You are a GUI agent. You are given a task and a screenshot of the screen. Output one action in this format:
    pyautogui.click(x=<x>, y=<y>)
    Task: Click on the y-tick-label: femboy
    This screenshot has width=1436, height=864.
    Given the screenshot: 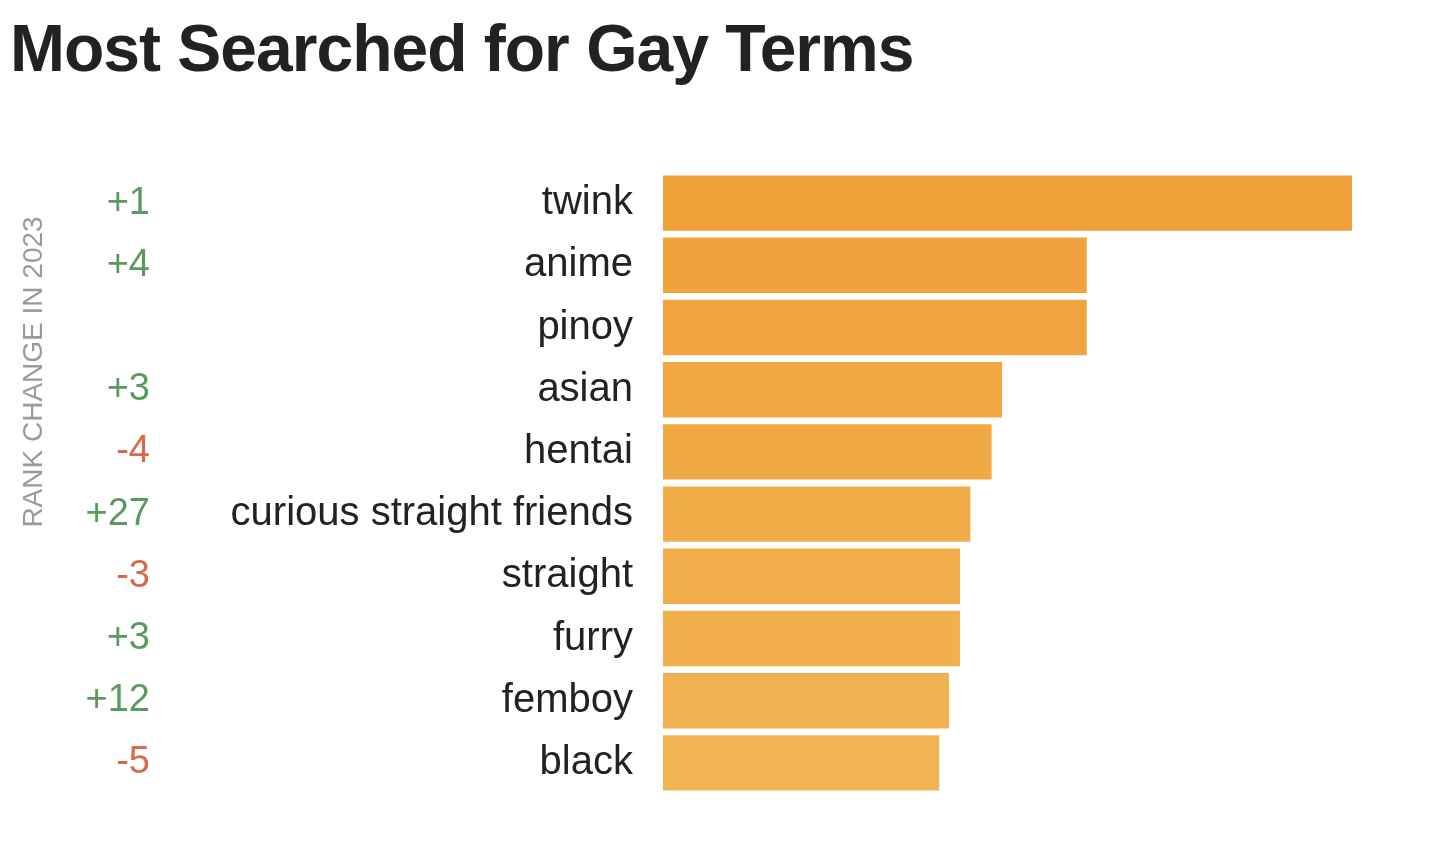 What is the action you would take?
    pyautogui.click(x=567, y=697)
    